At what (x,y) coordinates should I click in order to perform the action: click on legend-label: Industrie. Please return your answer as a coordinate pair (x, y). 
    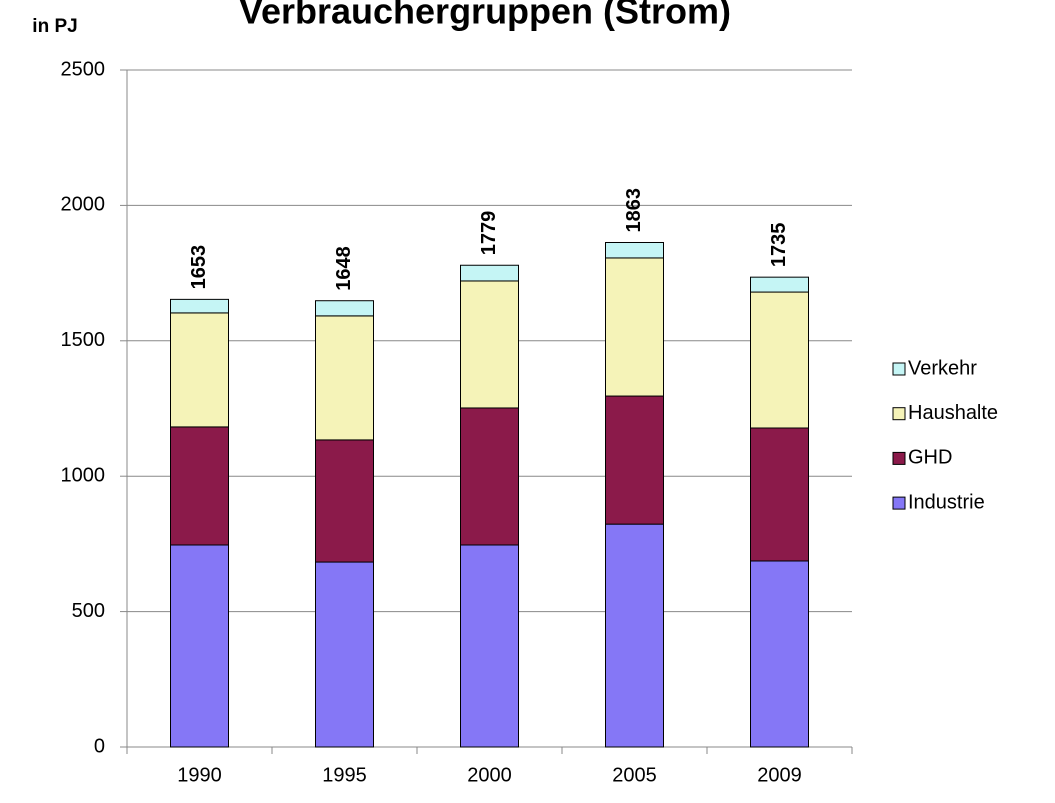
    Looking at the image, I should click on (946, 502).